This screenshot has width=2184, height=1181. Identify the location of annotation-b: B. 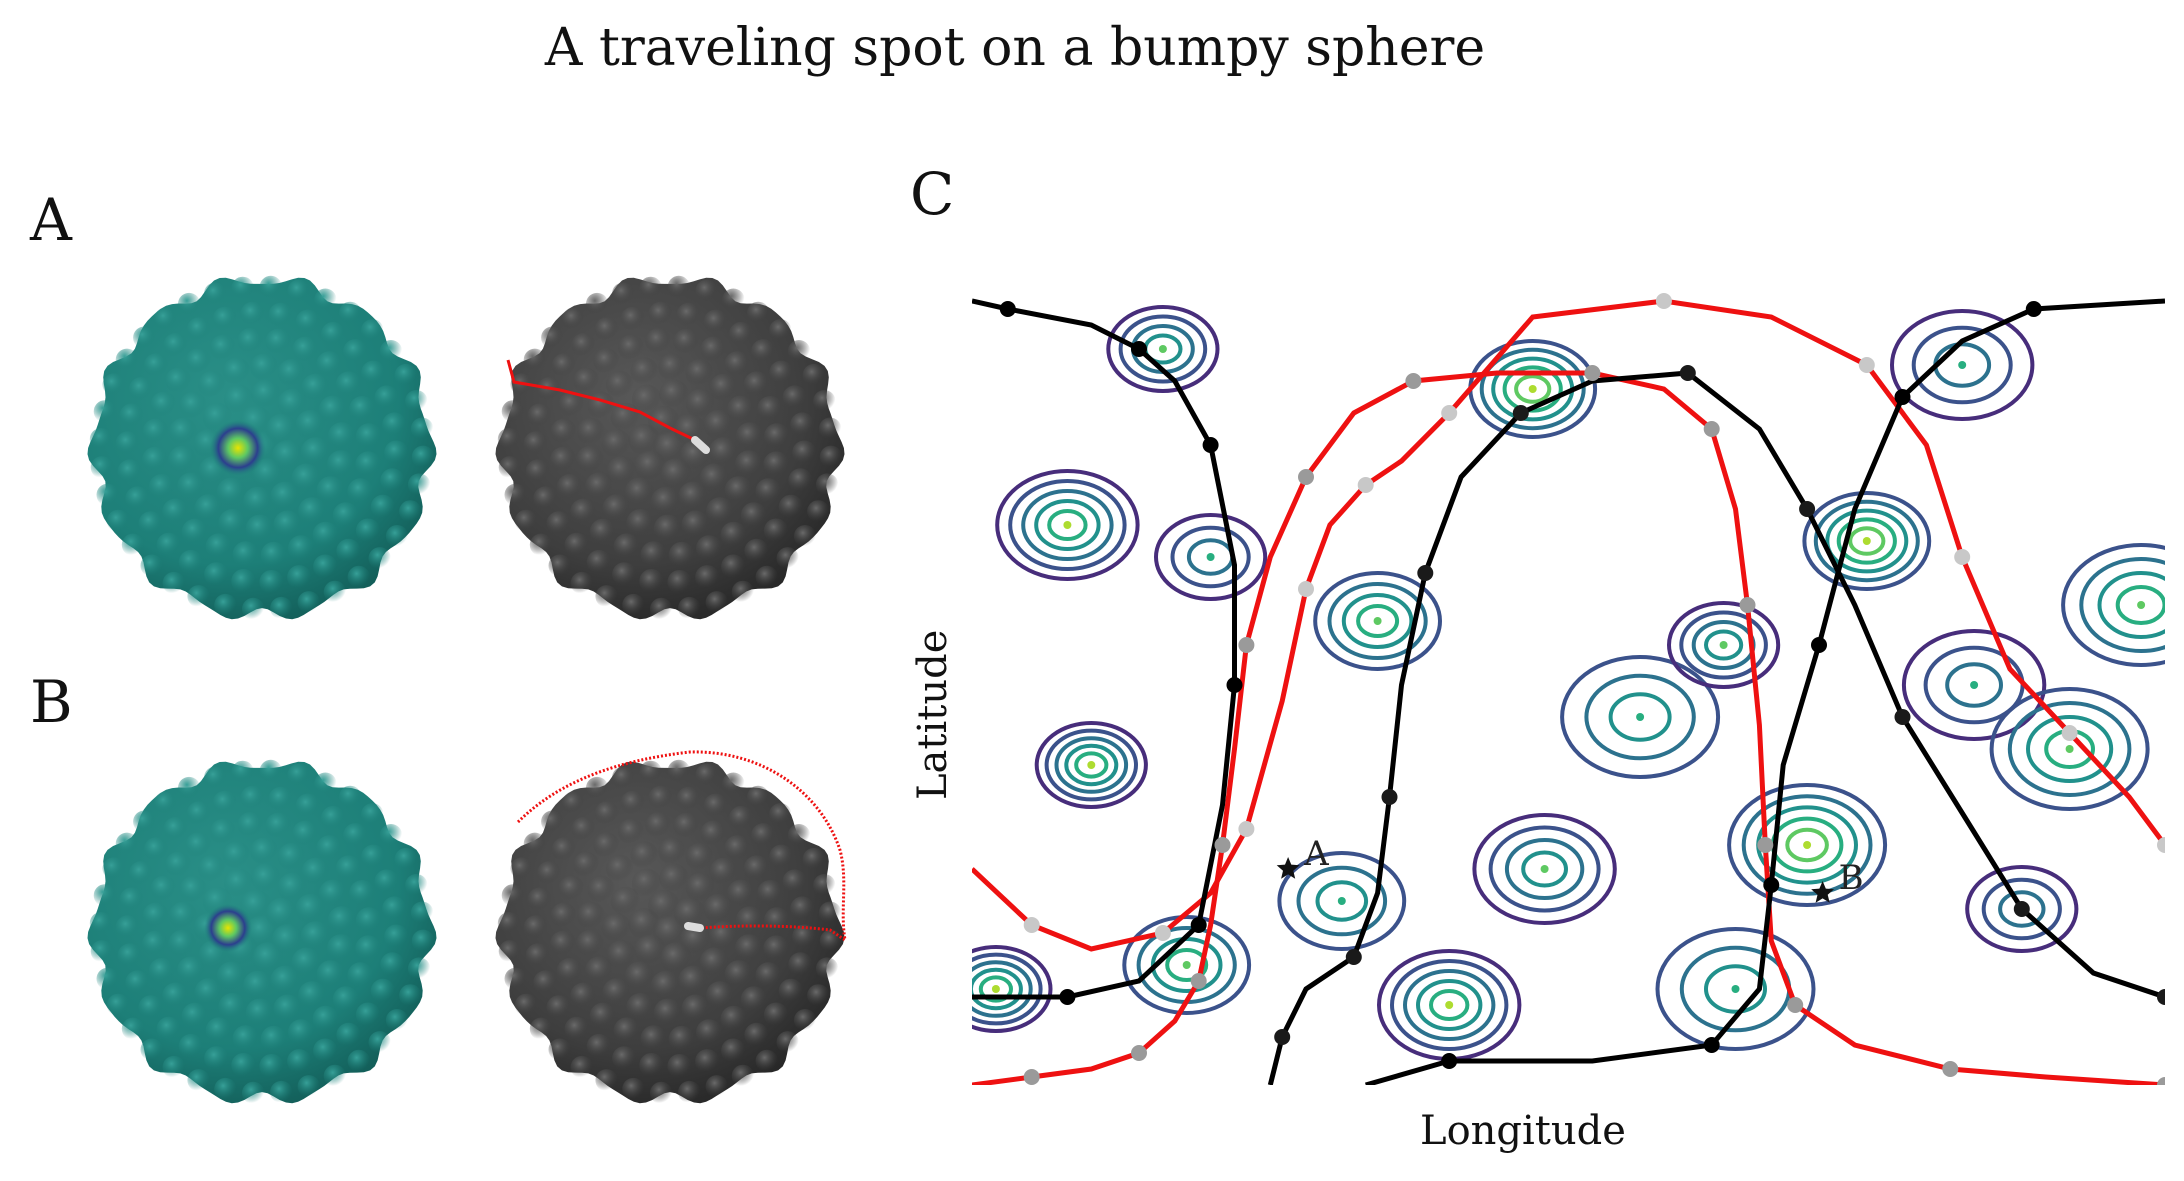
(1851, 878).